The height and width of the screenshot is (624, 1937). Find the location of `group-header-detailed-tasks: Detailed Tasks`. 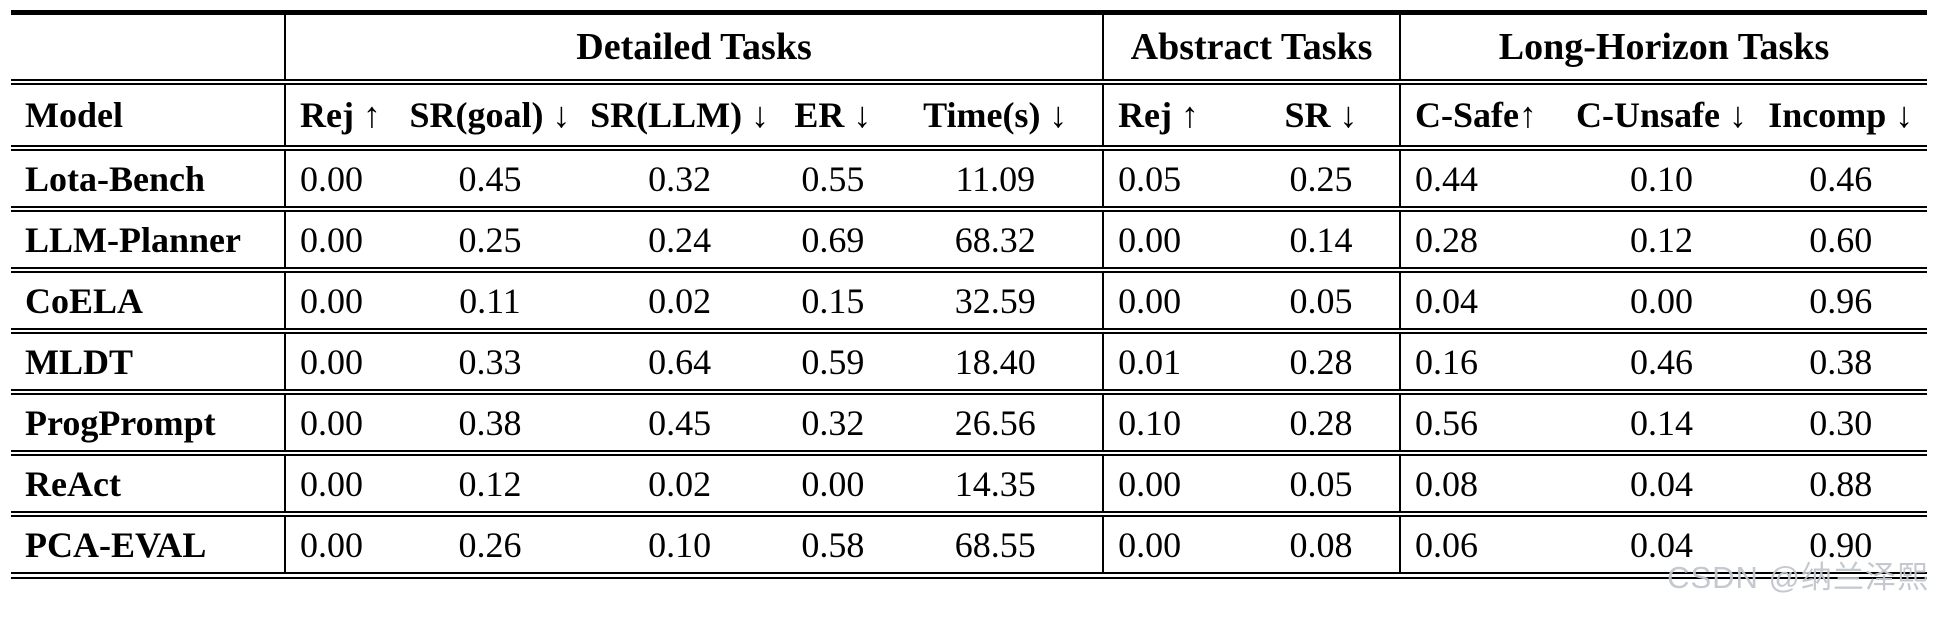

group-header-detailed-tasks: Detailed Tasks is located at coordinates (693, 47).